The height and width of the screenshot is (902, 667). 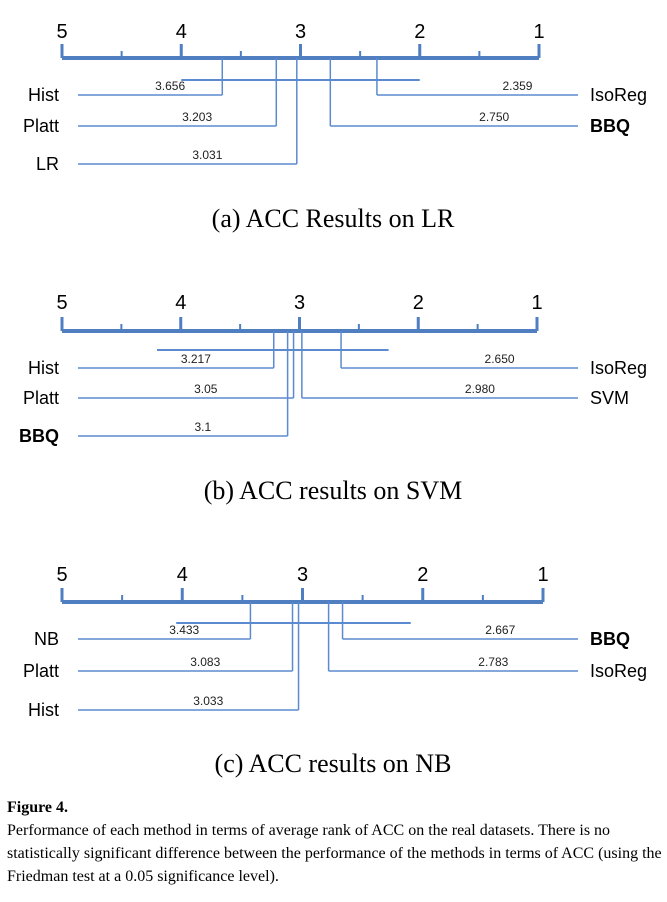 What do you see at coordinates (500, 359) in the screenshot?
I see `rank-value-label: 2.650` at bounding box center [500, 359].